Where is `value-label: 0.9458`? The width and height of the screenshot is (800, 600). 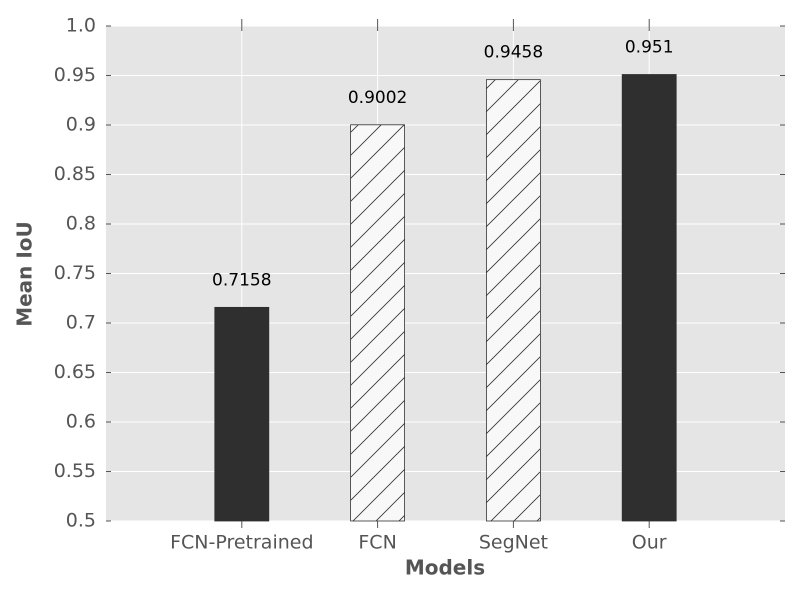
value-label: 0.9458 is located at coordinates (513, 53).